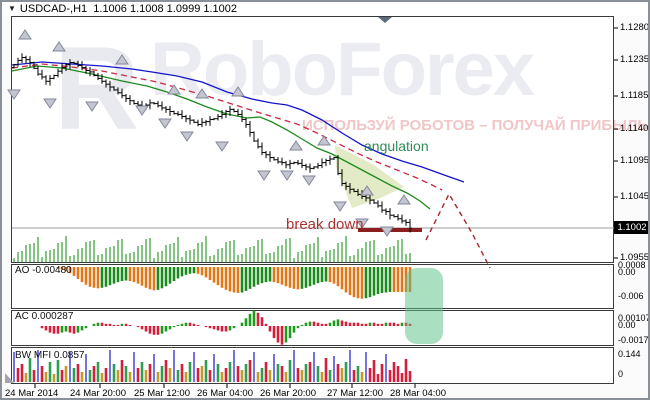 This screenshot has height=400, width=650. What do you see at coordinates (629, 354) in the screenshot?
I see `bw-scale-label: 0.144` at bounding box center [629, 354].